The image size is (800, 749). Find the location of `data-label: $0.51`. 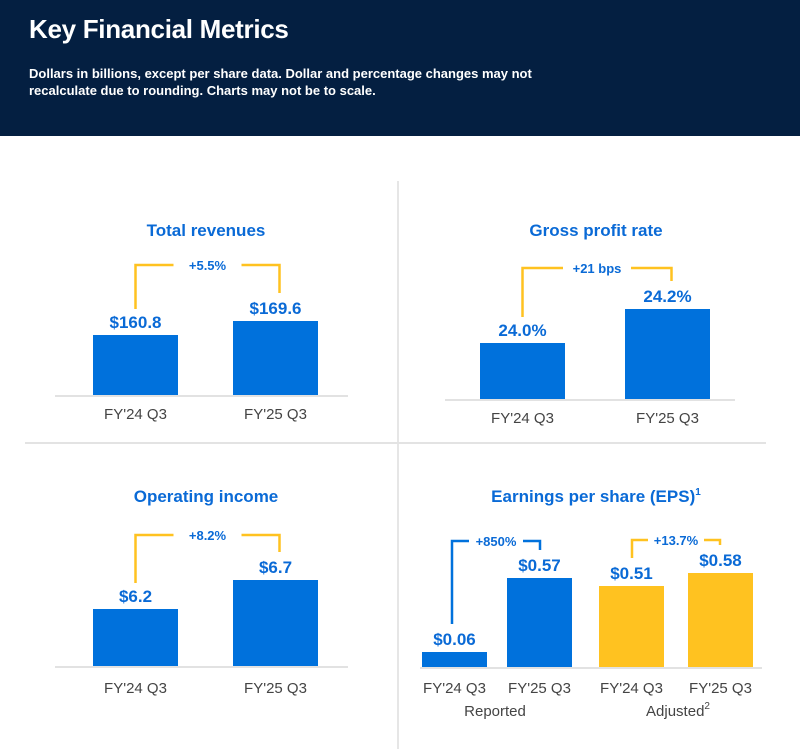

data-label: $0.51 is located at coordinates (631, 573).